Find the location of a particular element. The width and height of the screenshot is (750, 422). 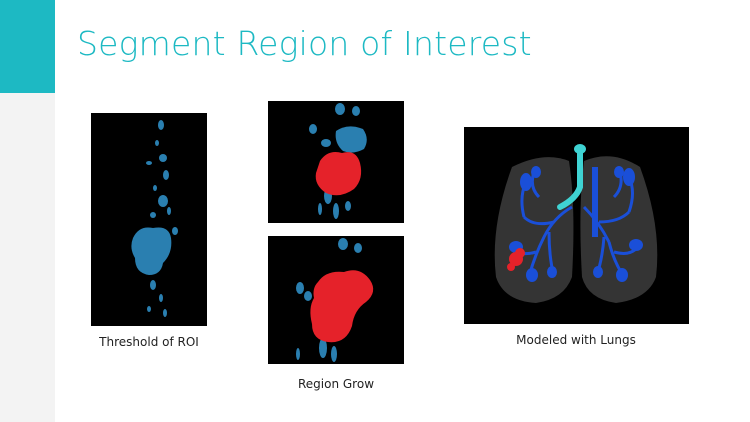

slide-title: Segment Region of Interest is located at coordinates (304, 43).